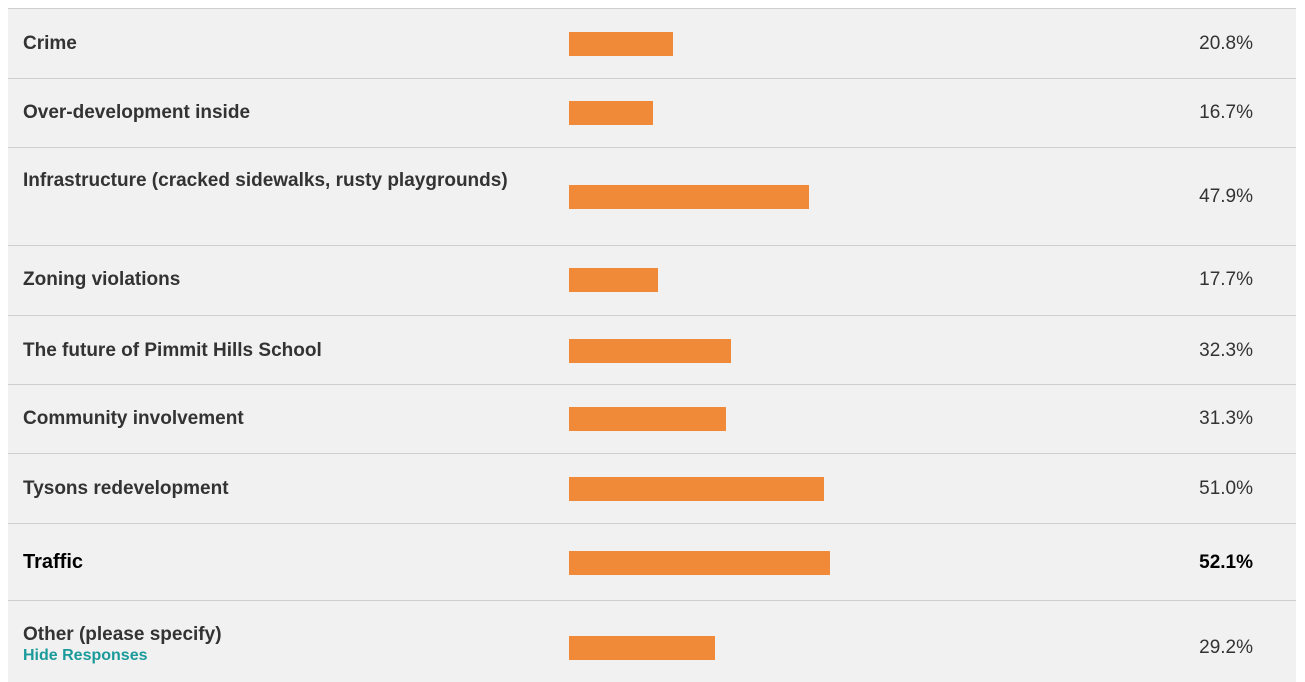 The height and width of the screenshot is (682, 1305). What do you see at coordinates (85, 655) in the screenshot?
I see `hide-responses-link: Hide Responses` at bounding box center [85, 655].